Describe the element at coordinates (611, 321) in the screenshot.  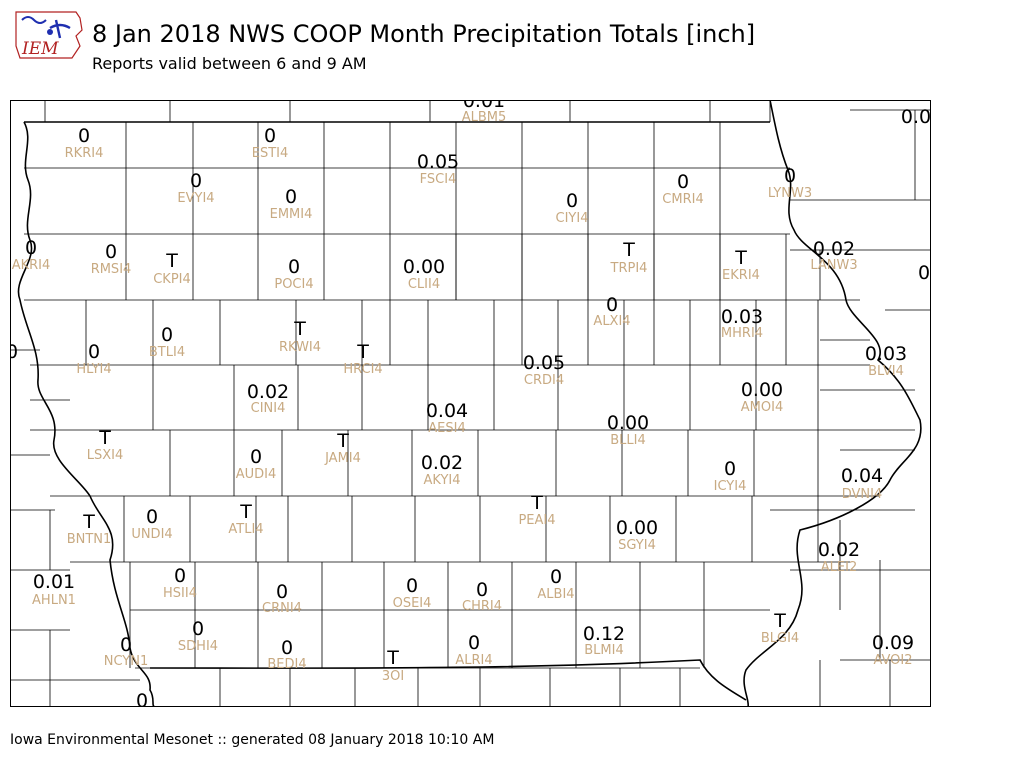
I see `station-id: ALXI4` at that location.